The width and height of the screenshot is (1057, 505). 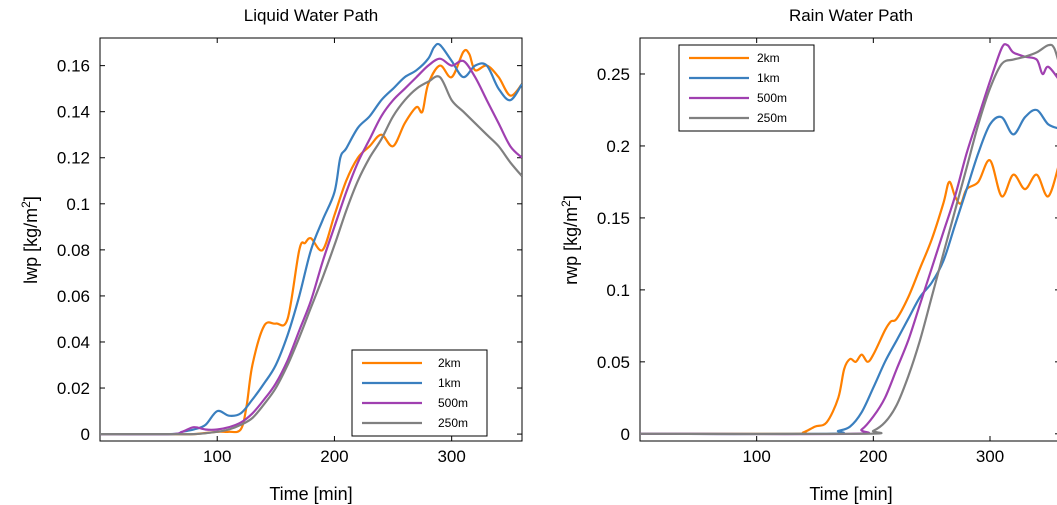 What do you see at coordinates (73, 250) in the screenshot?
I see `y-tick-label: 0.08` at bounding box center [73, 250].